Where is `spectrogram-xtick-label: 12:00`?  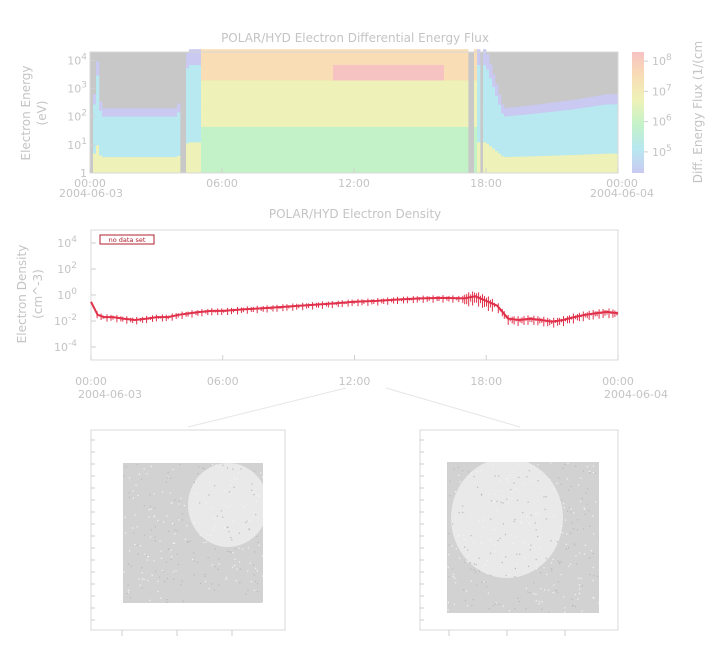 spectrogram-xtick-label: 12:00 is located at coordinates (354, 183).